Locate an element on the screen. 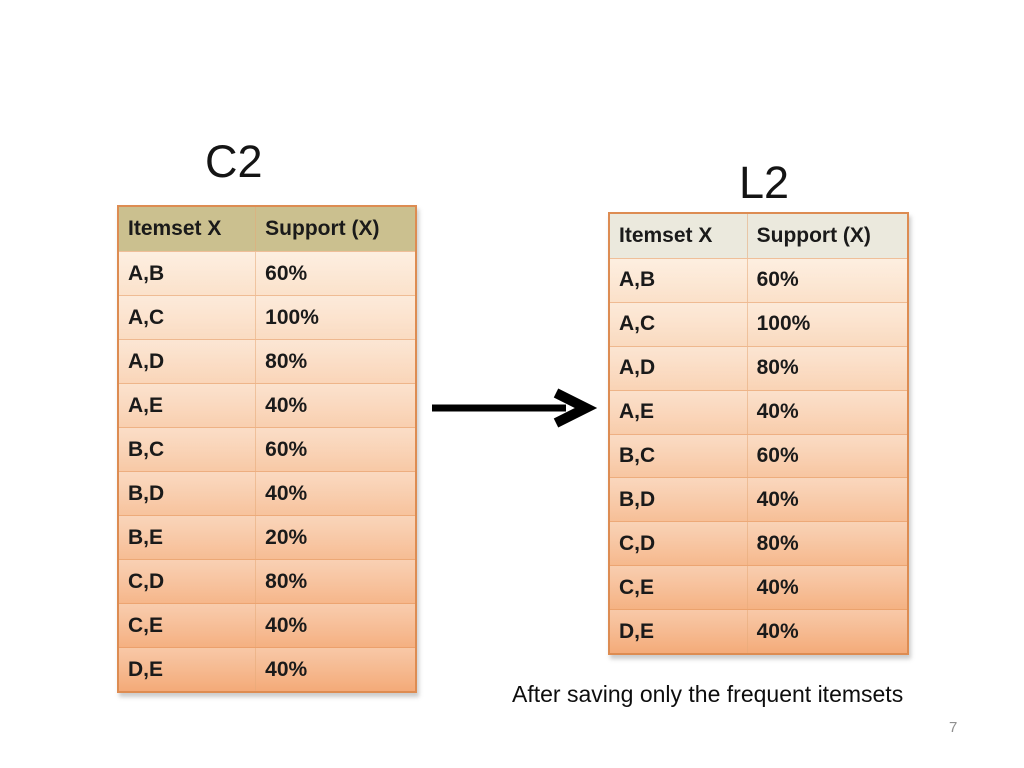  table-cell: B,E is located at coordinates (146, 537).